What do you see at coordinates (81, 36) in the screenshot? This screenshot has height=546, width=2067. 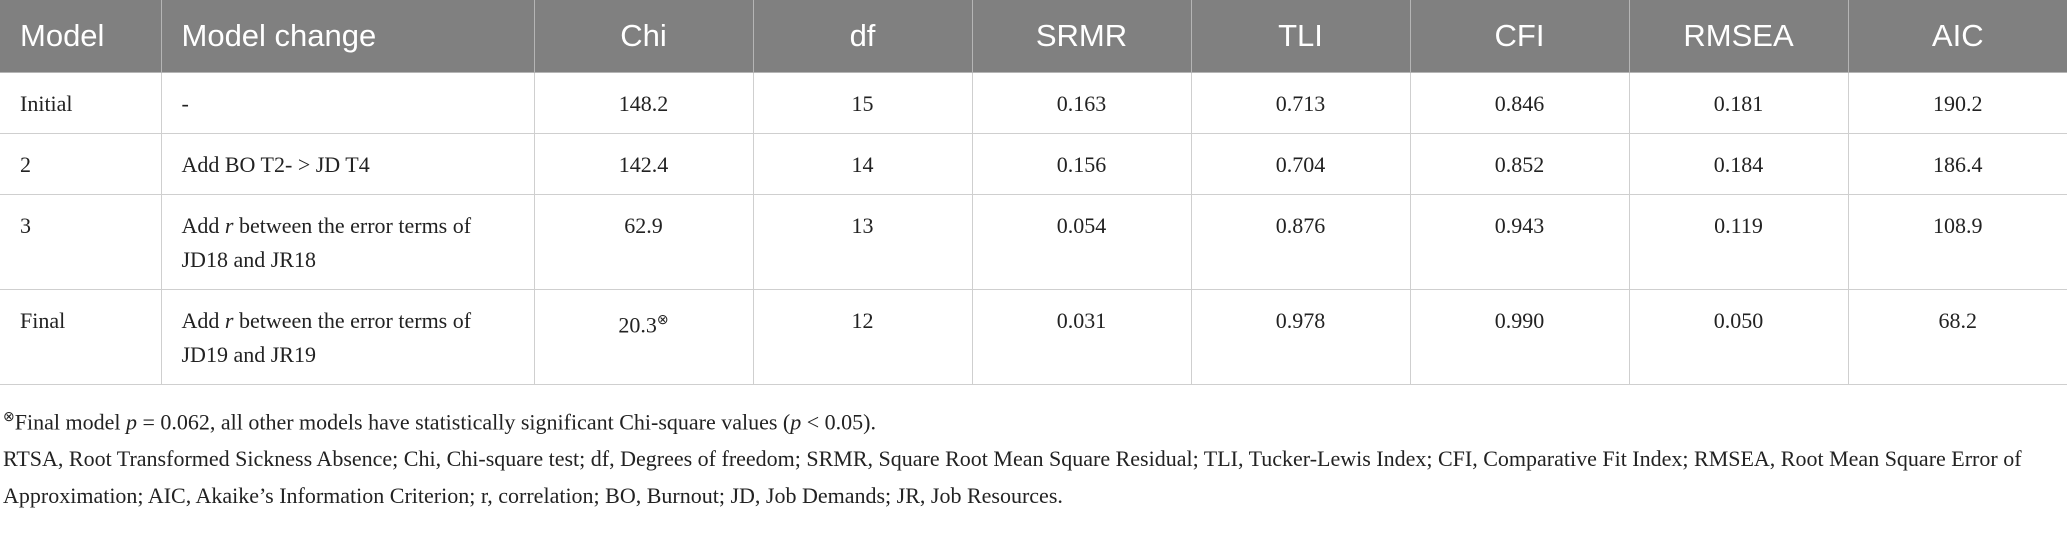 I see `column-header: Model` at bounding box center [81, 36].